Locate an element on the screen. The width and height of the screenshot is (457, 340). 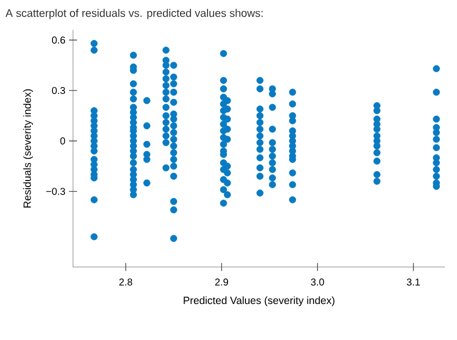
y-axis-title: Residuals (severity index) is located at coordinates (28, 148).